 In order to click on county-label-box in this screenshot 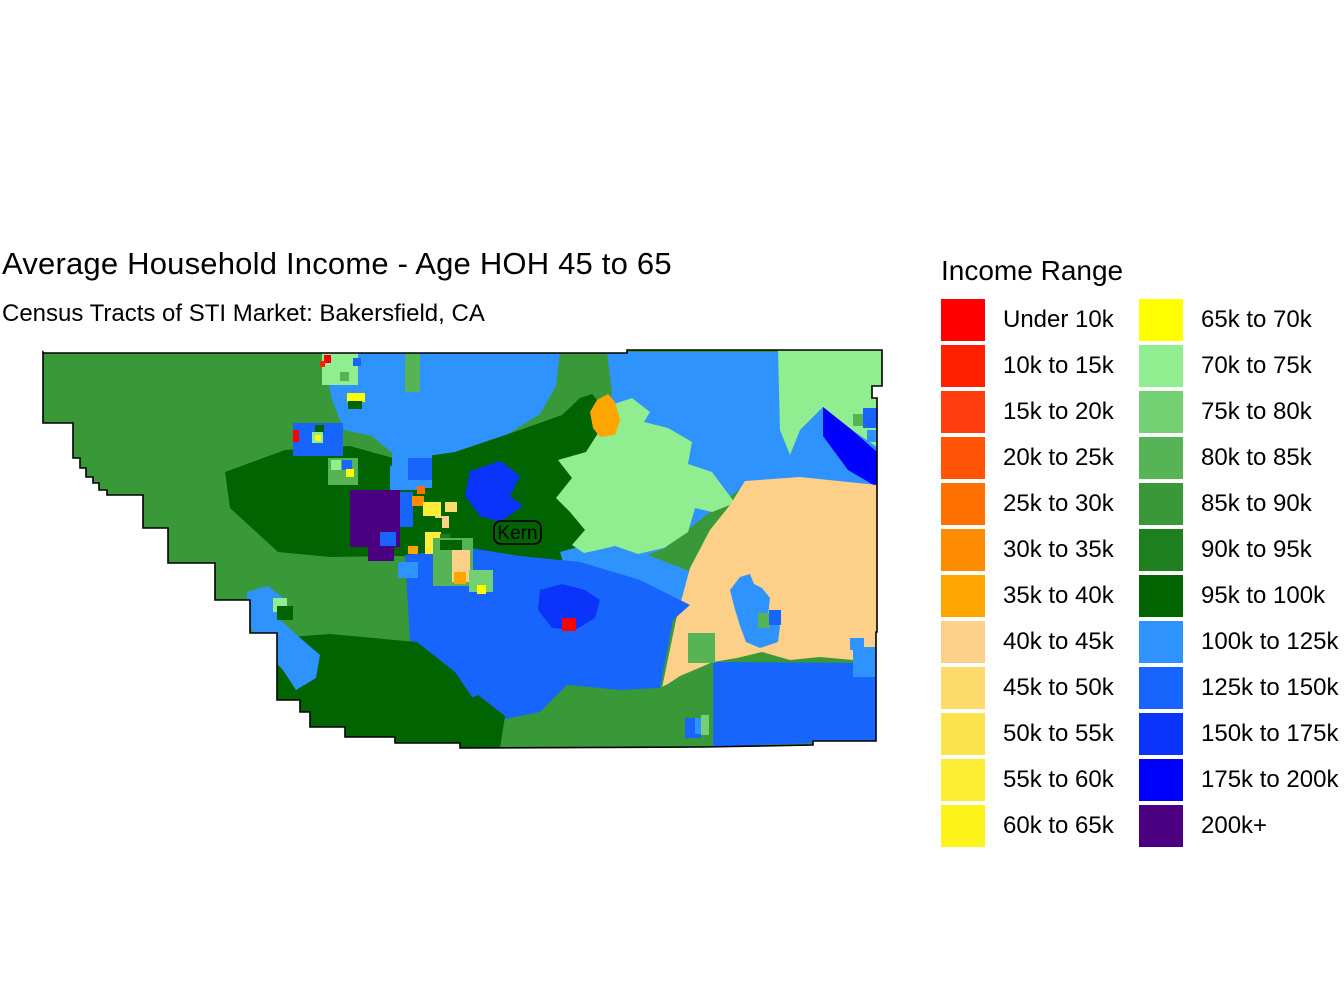, I will do `click(517, 532)`.